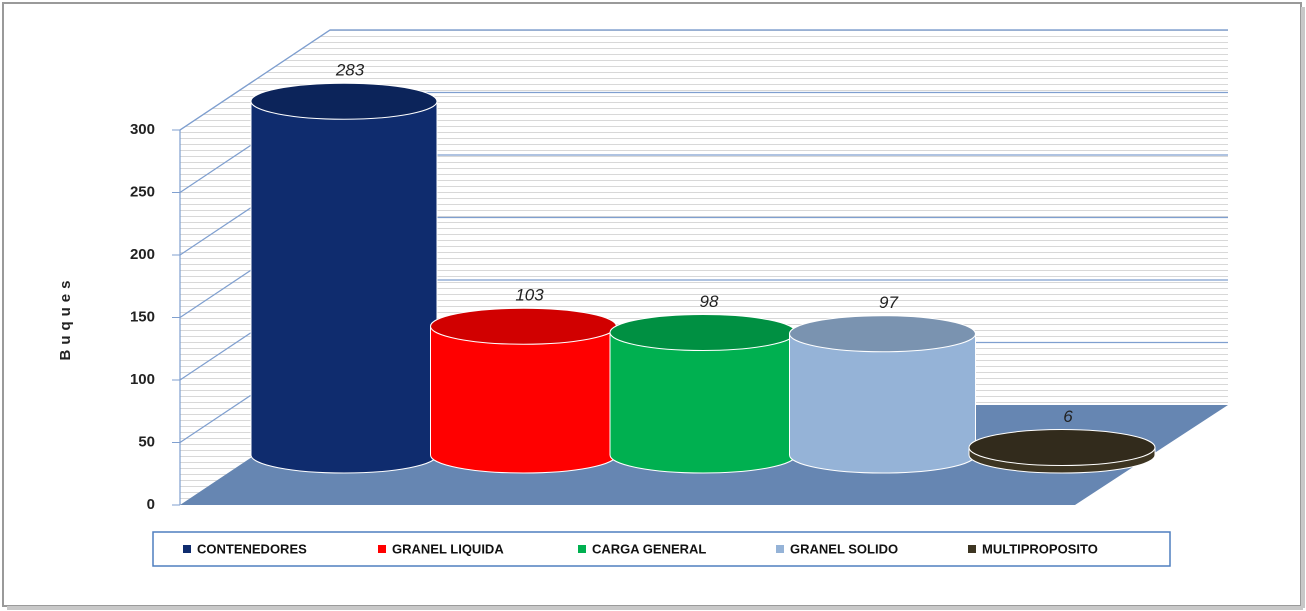 The height and width of the screenshot is (611, 1306). Describe the element at coordinates (350, 70) in the screenshot. I see `value-label: 283` at that location.